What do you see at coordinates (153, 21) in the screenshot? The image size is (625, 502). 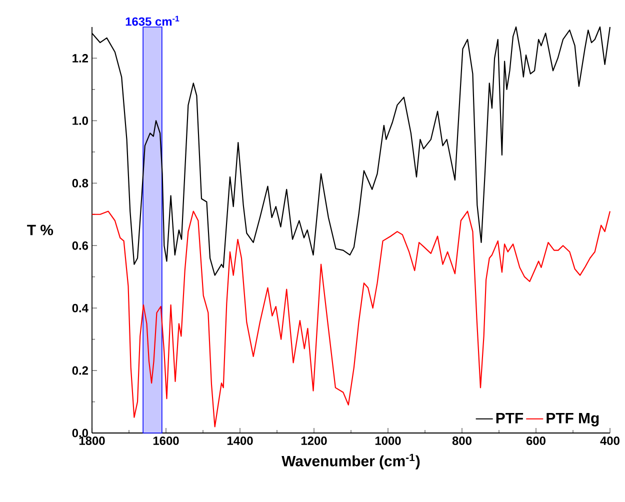 I see `band-label: 1635 cm$^{-1}$` at bounding box center [153, 21].